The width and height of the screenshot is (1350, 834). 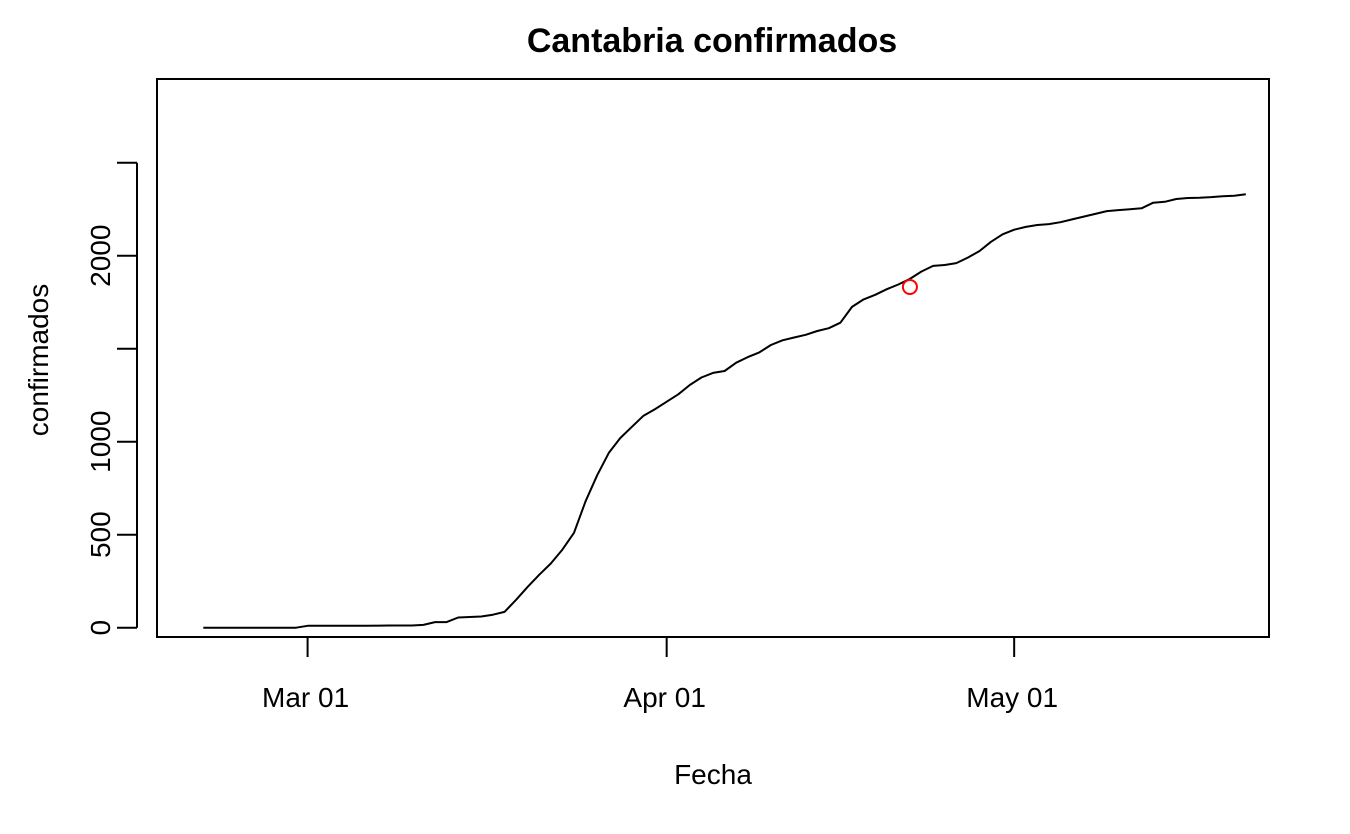 I want to click on y-tick-label: 1000, so click(x=100, y=442).